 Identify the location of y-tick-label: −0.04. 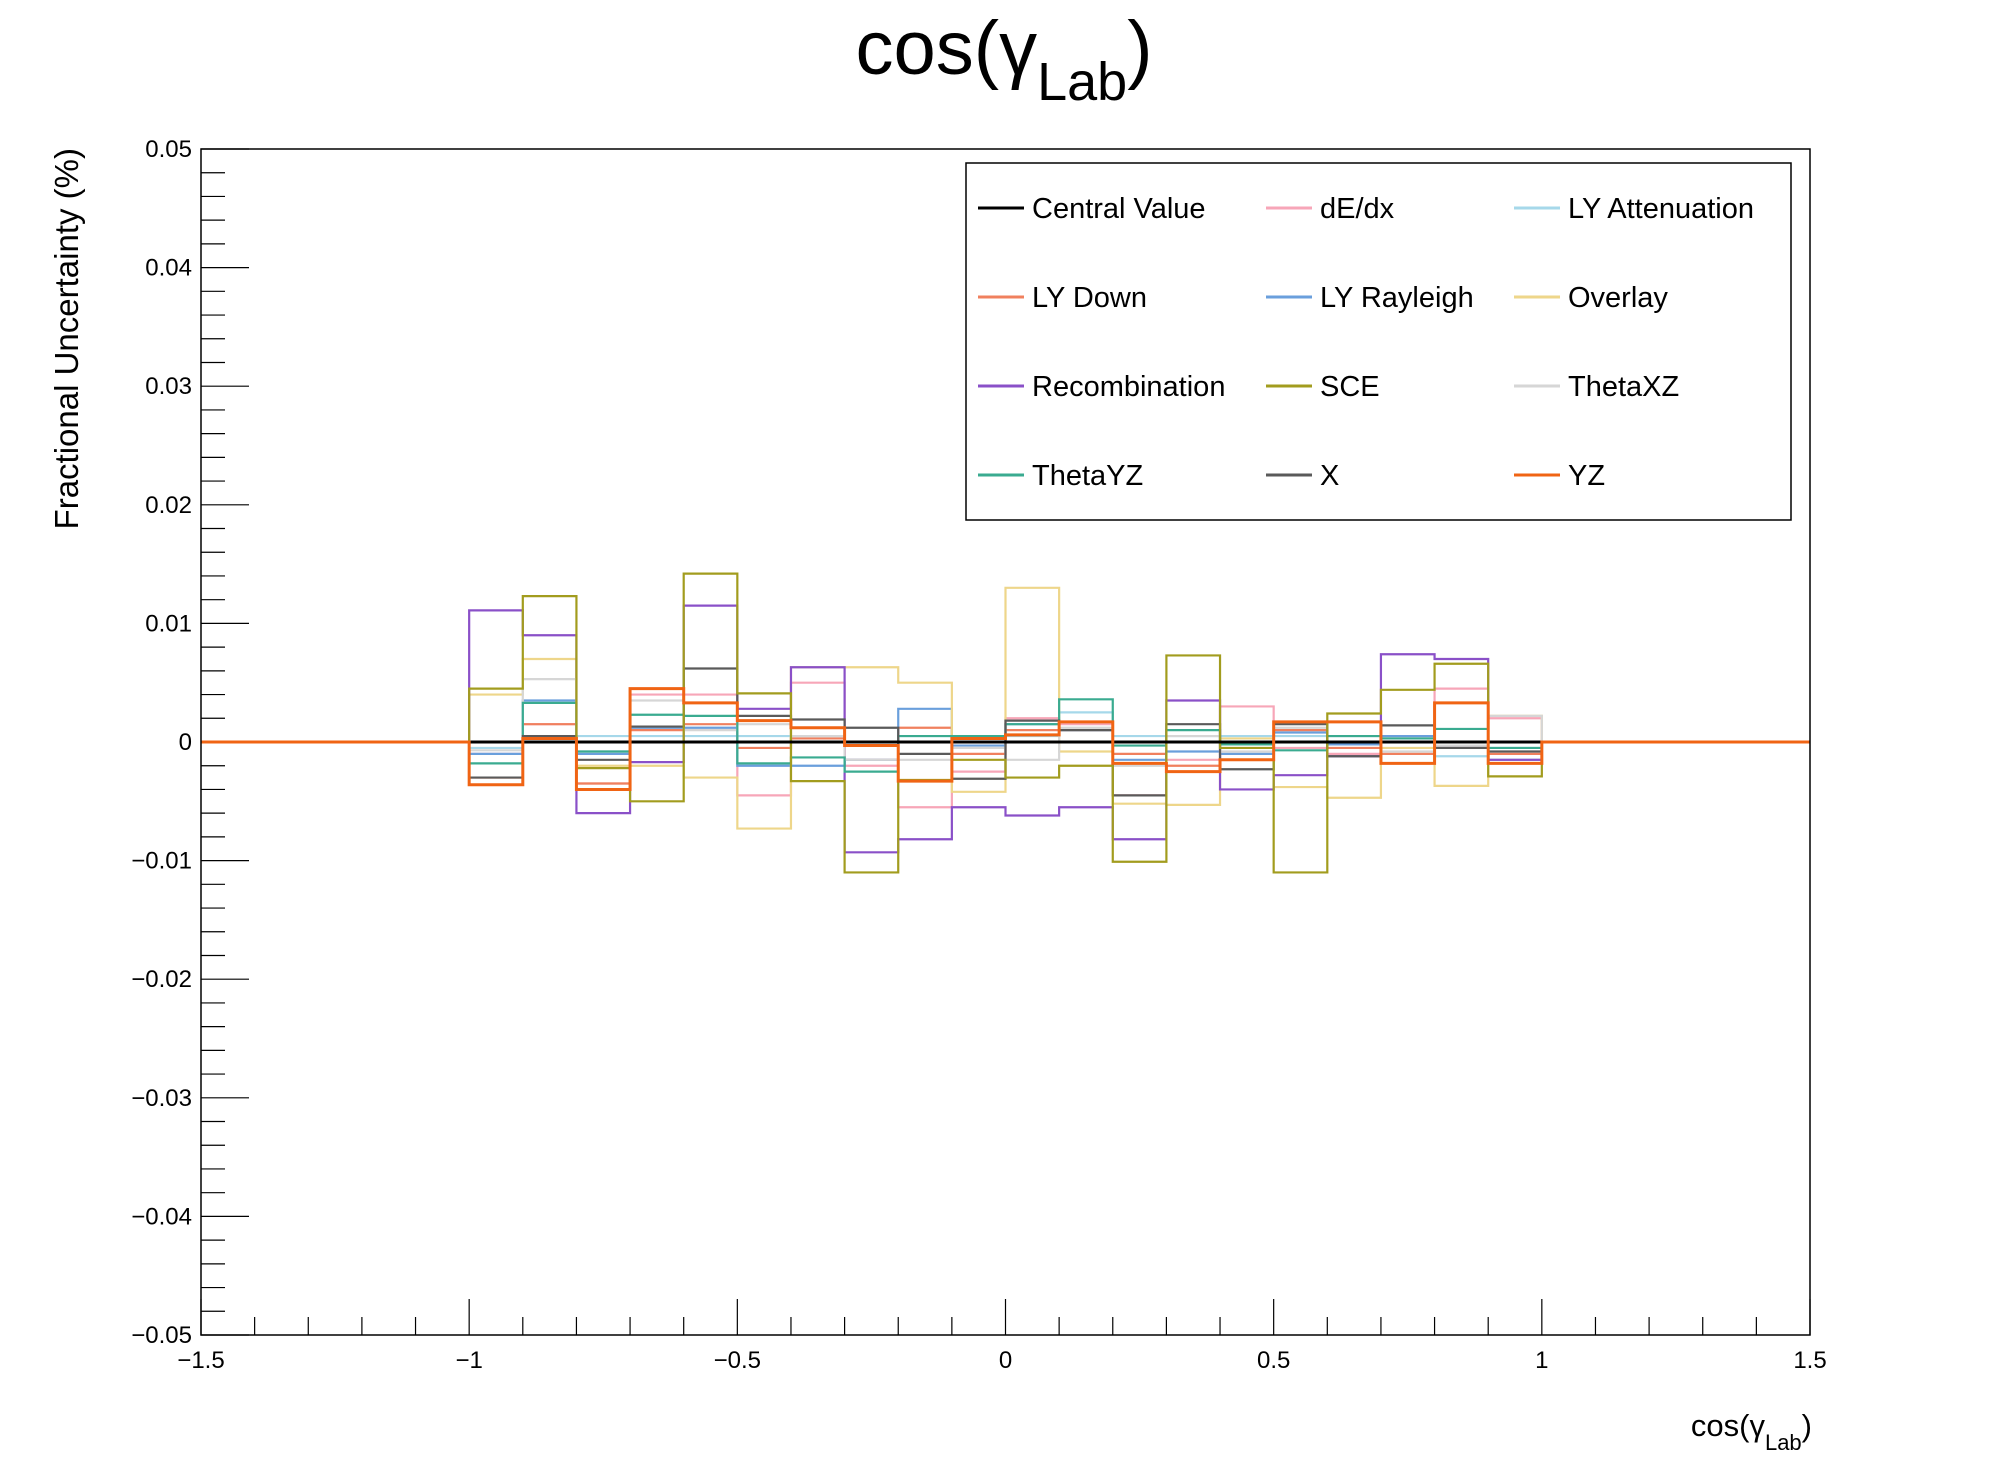
(161, 1216).